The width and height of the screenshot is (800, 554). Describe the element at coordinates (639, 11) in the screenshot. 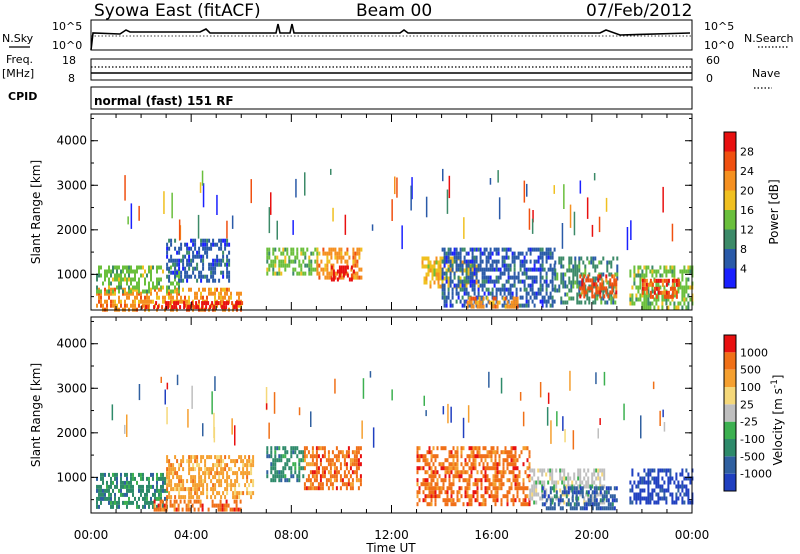

I see `date-title: 07/Feb/2012` at that location.